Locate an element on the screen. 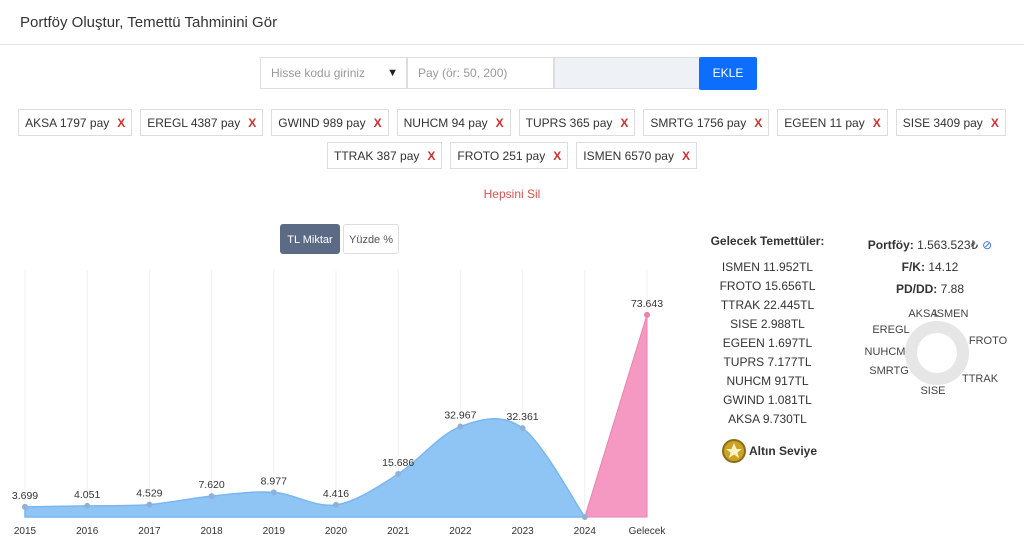  dropdown-arrow: ▼ is located at coordinates (392, 73).